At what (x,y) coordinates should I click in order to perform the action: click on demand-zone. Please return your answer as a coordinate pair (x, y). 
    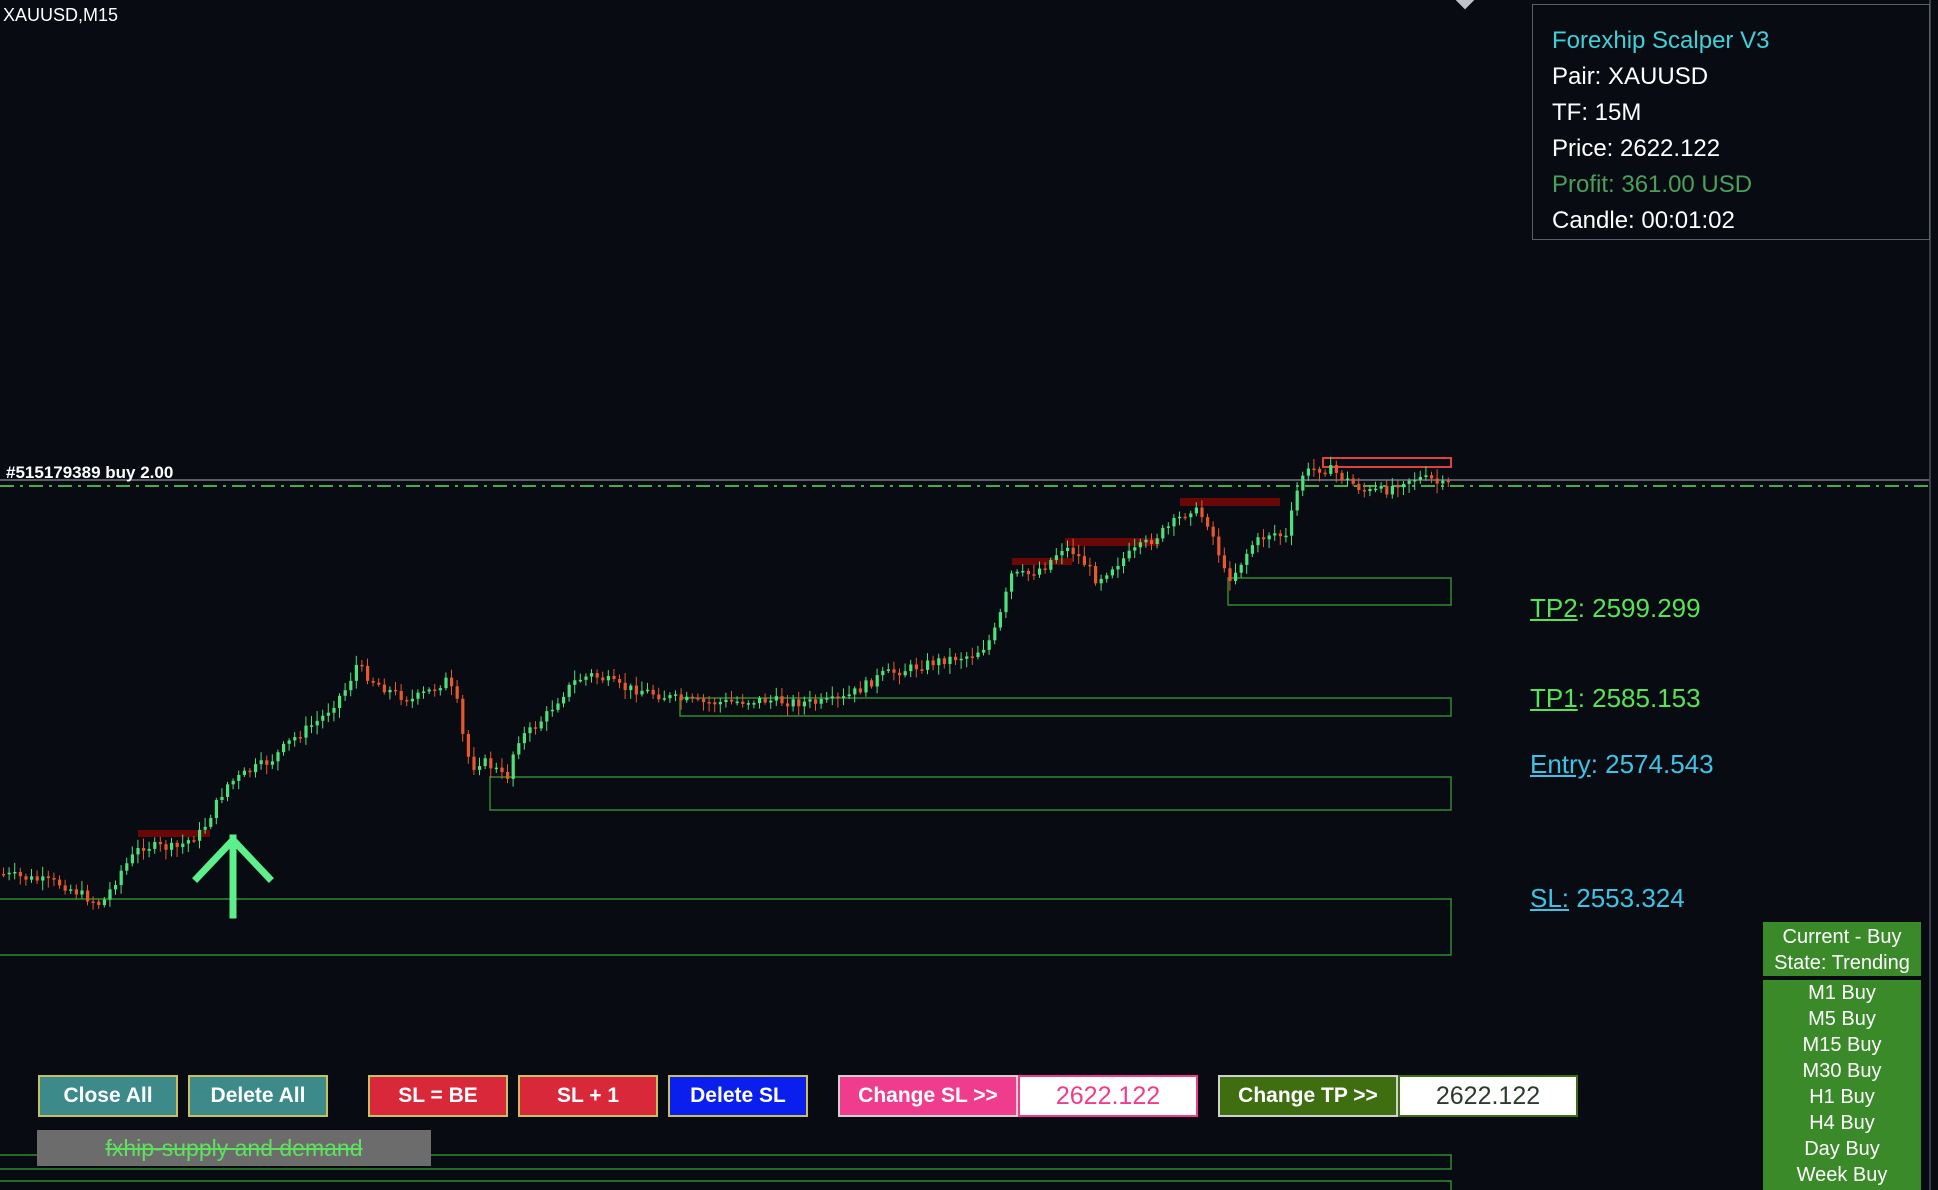
    Looking at the image, I should click on (726, 1162).